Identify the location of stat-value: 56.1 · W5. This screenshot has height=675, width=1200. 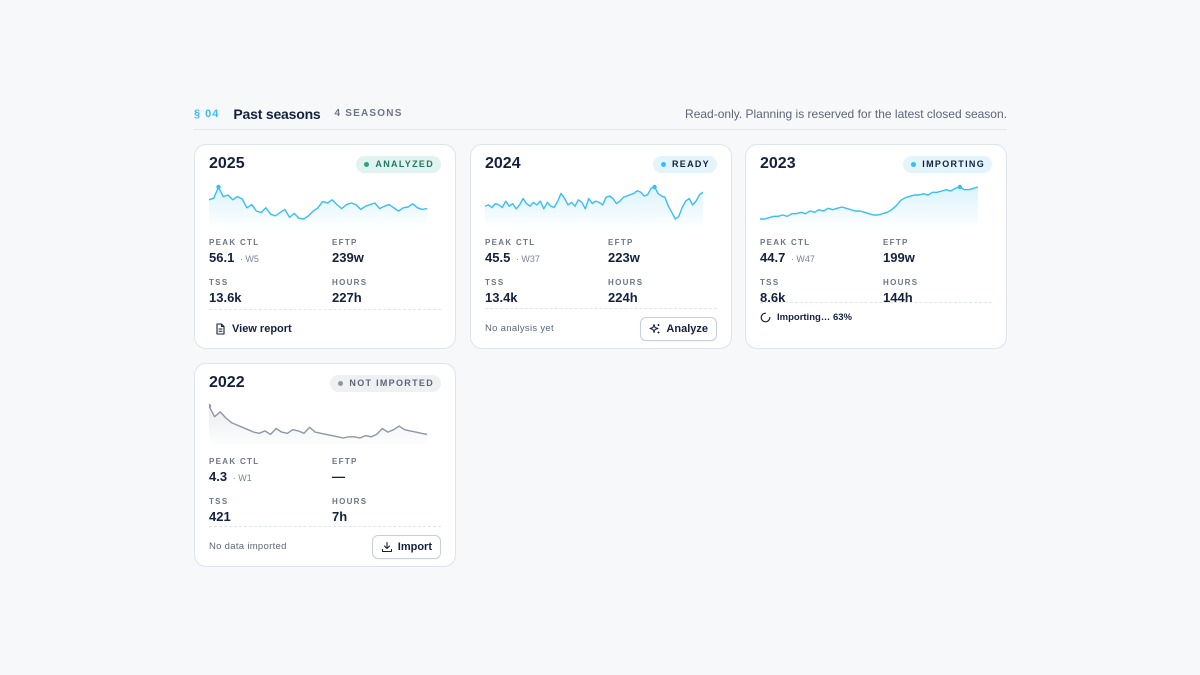
(270, 258).